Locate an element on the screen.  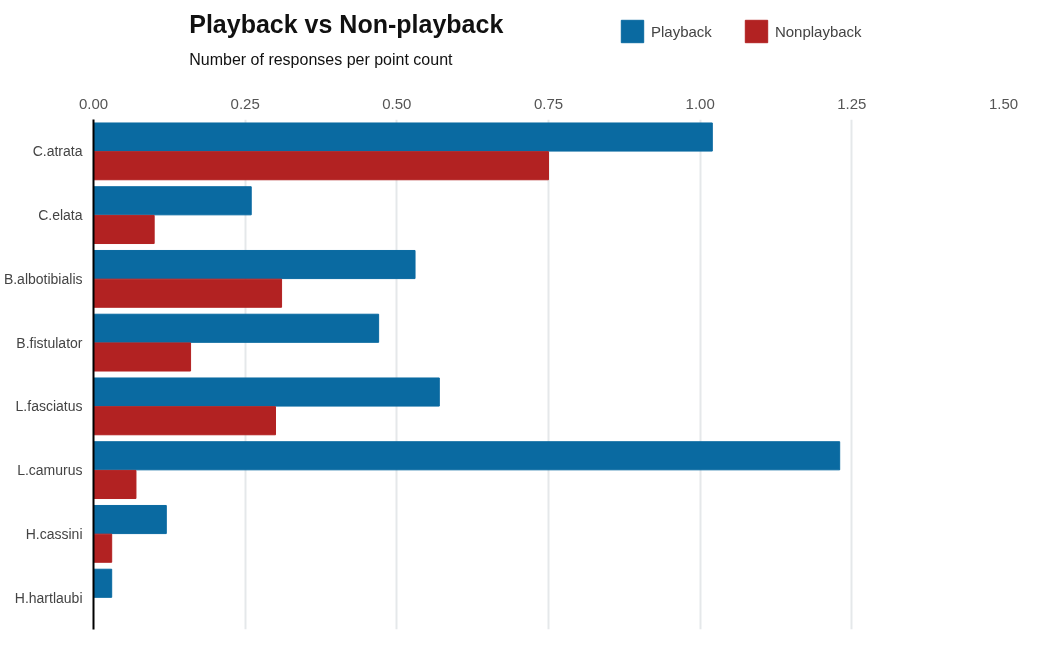
x-tick-label: 0.25 is located at coordinates (245, 103).